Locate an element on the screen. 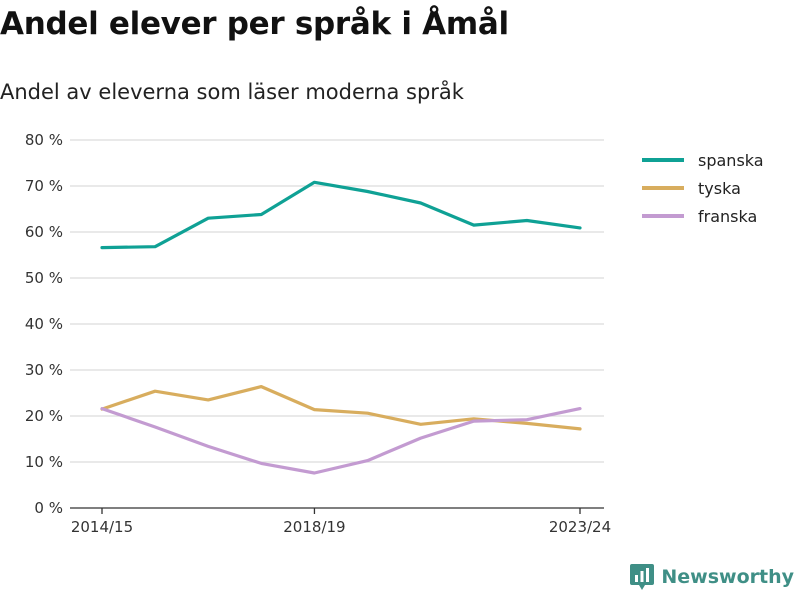  newsworthy-logo: Newsworthy is located at coordinates (711, 577).